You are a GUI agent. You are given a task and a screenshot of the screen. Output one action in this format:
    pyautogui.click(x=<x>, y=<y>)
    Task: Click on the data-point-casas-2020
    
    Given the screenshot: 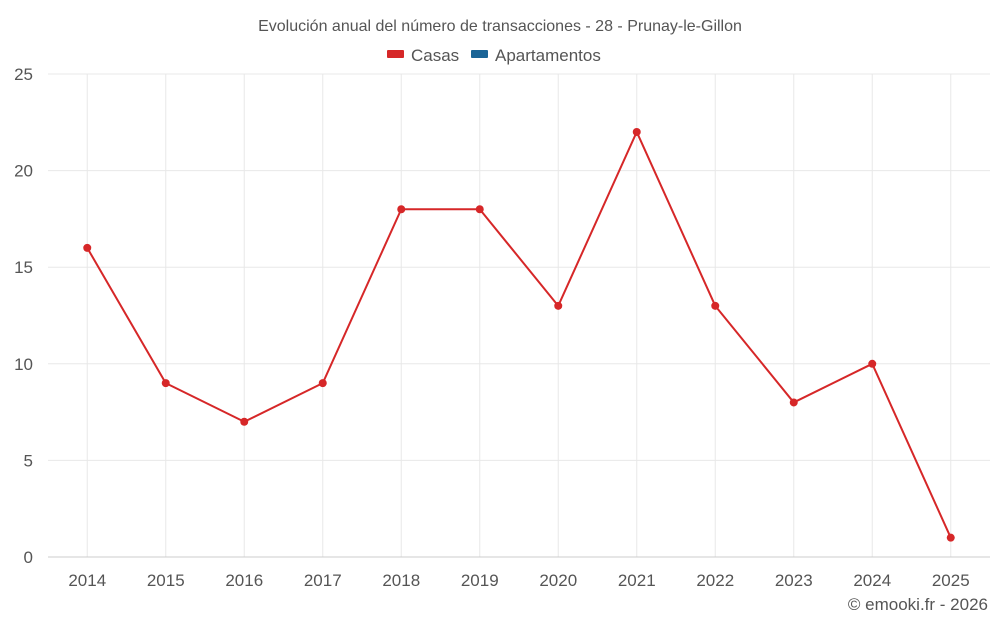 What is the action you would take?
    pyautogui.click(x=558, y=305)
    